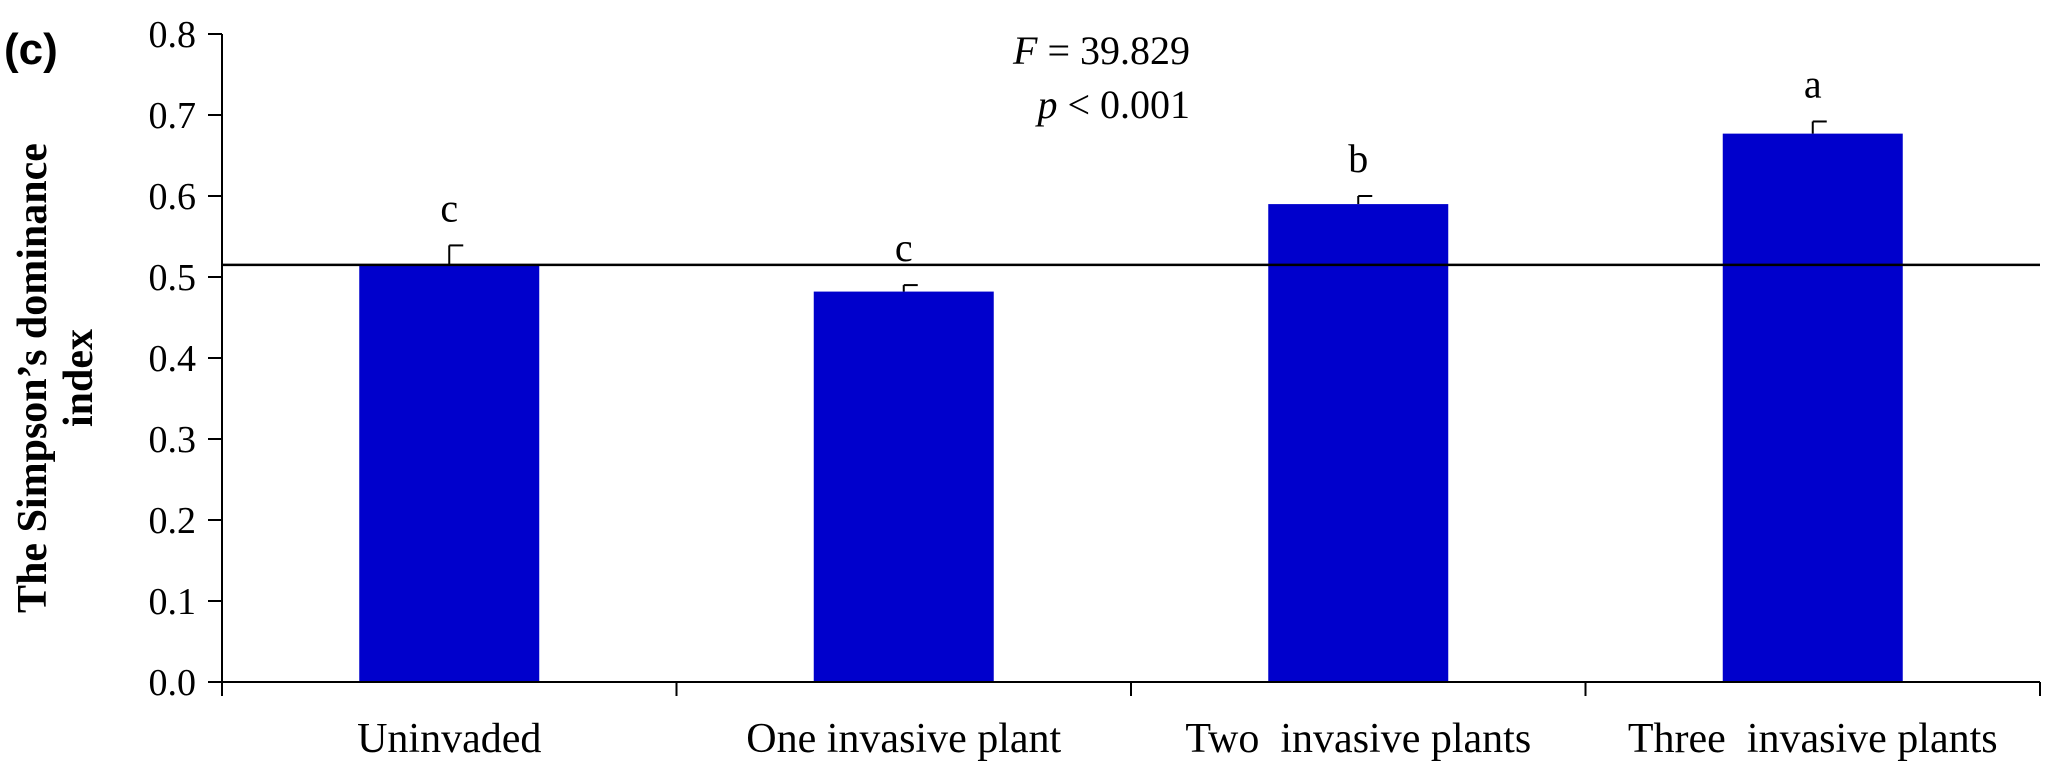 The image size is (2048, 766). I want to click on x-category-label: Uninvaded, so click(449, 739).